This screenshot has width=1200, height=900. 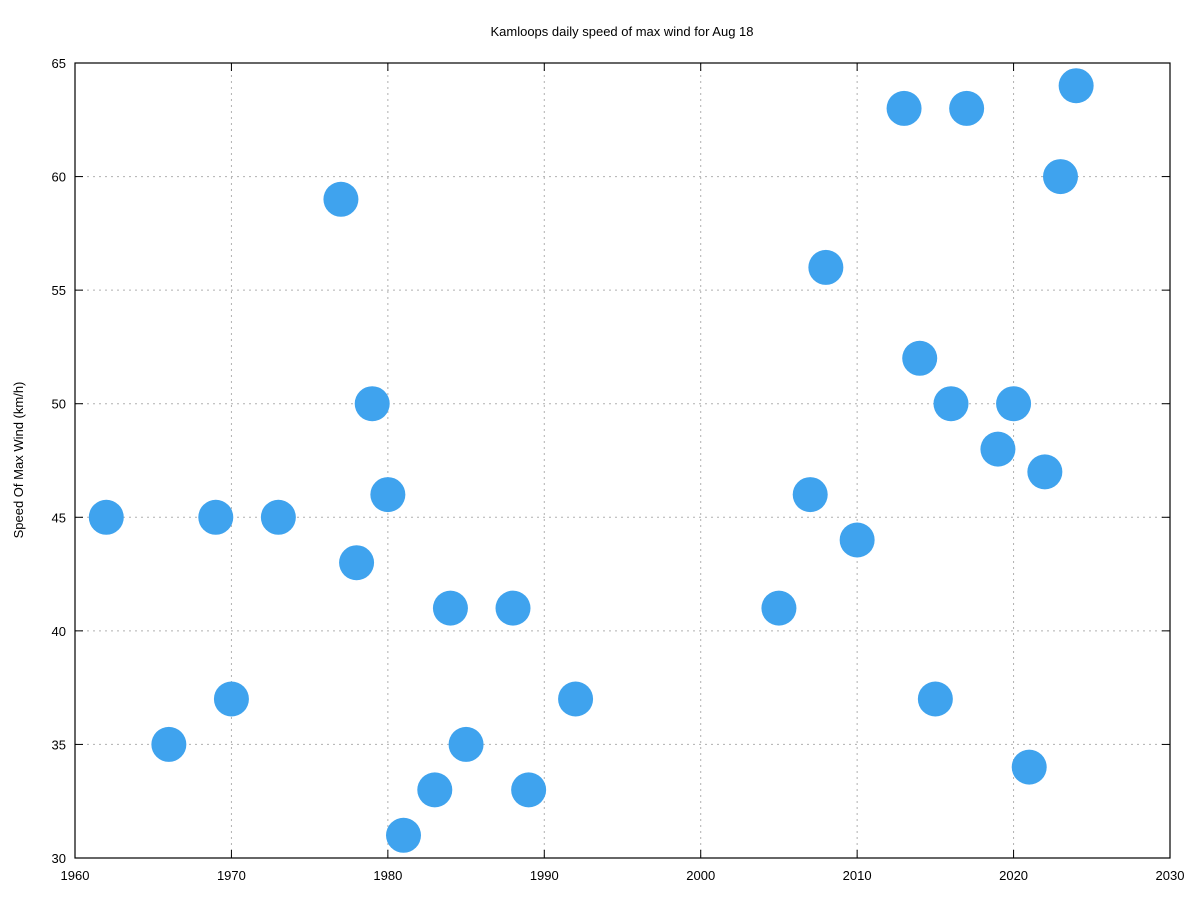 I want to click on y-tick-label: 30, so click(x=59, y=858).